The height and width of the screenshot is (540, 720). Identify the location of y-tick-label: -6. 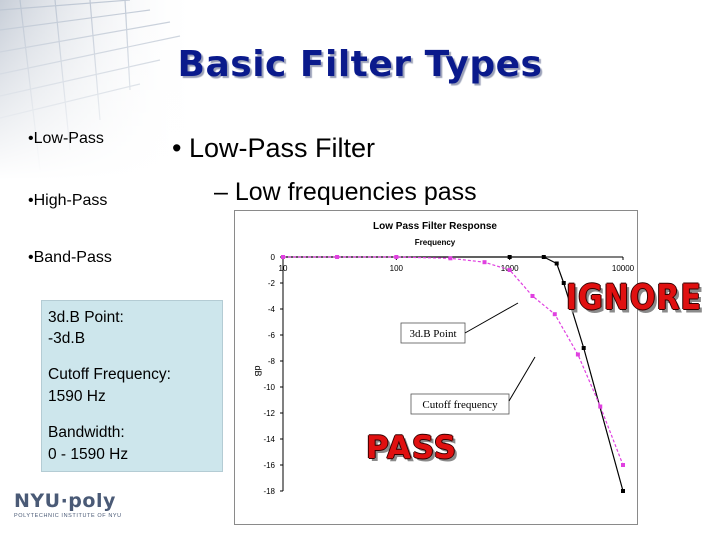
(272, 335).